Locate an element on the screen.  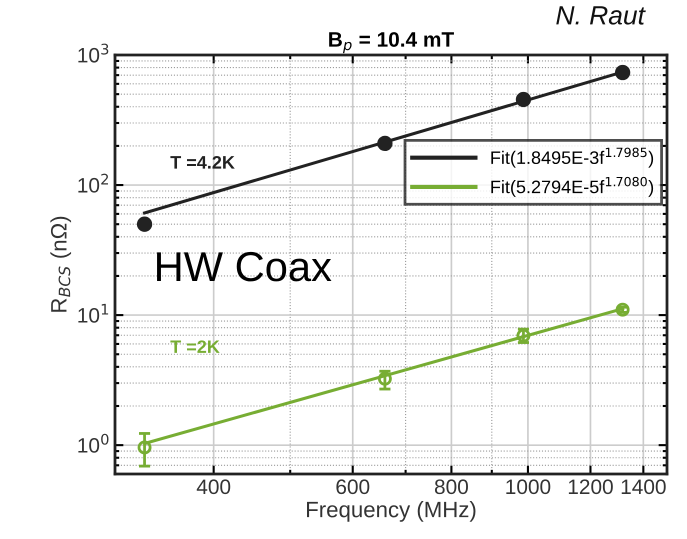
x-tick-label: 600 is located at coordinates (353, 486).